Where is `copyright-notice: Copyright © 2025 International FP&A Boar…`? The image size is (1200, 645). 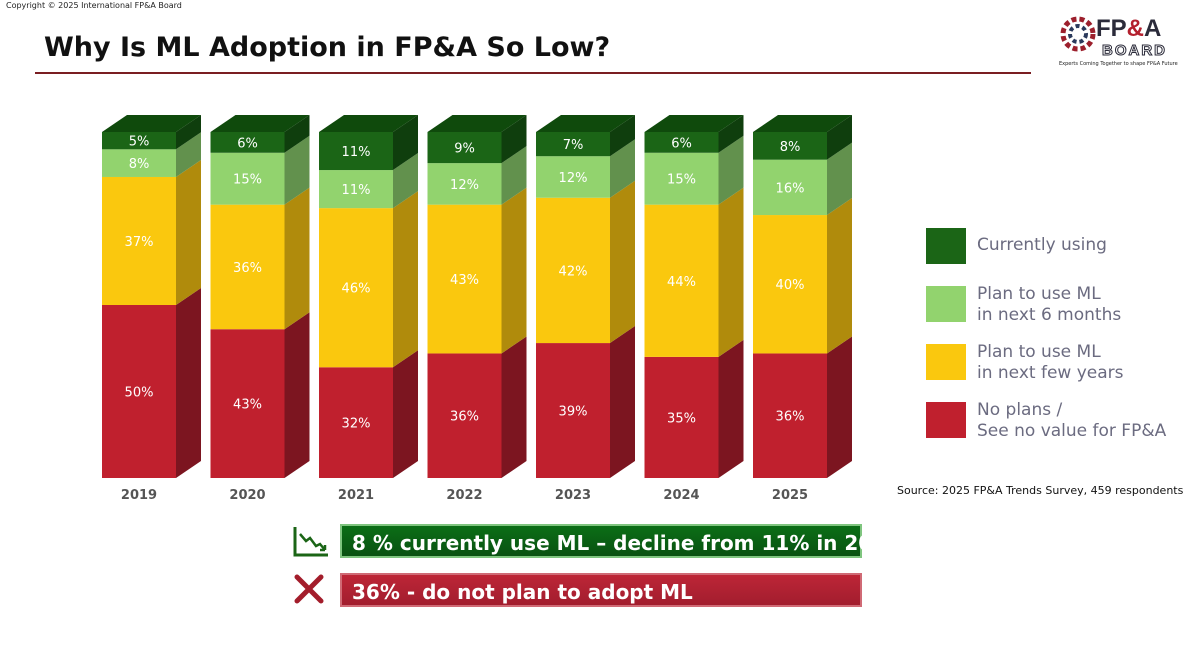 copyright-notice: Copyright © 2025 International FP&A Boar… is located at coordinates (94, 5).